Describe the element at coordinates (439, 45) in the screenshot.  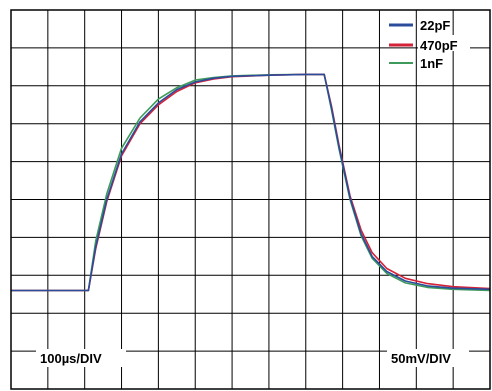
I see `legend-label-470pF: 470pF` at that location.